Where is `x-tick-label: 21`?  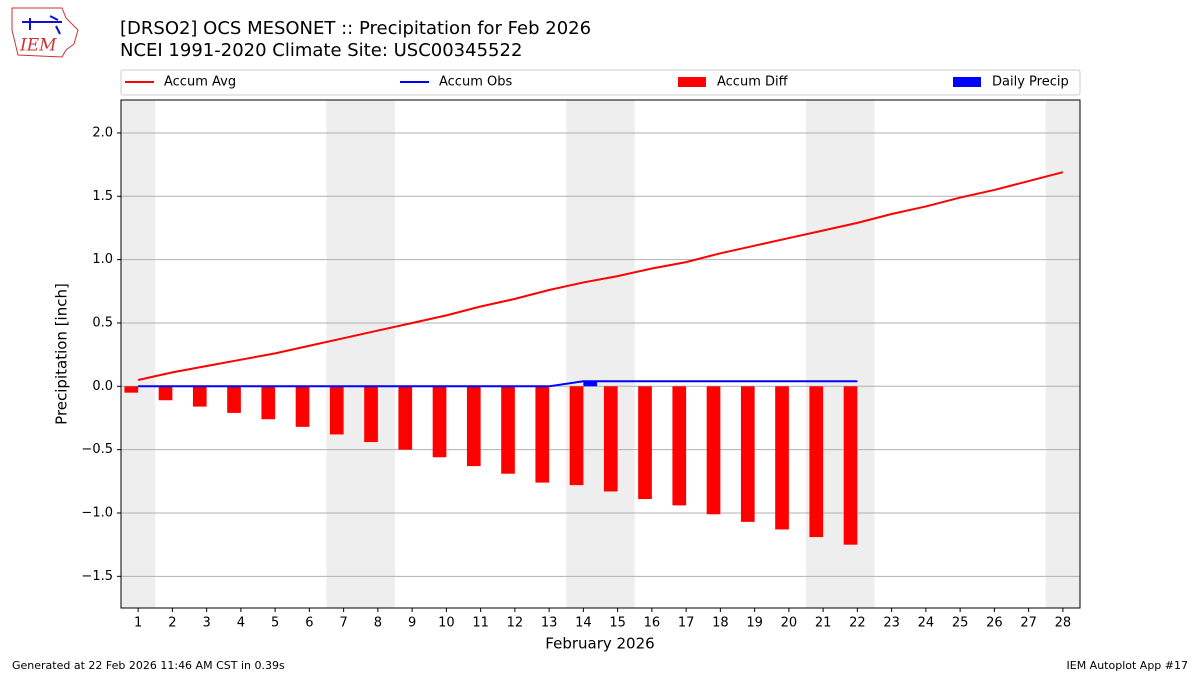
x-tick-label: 21 is located at coordinates (823, 623).